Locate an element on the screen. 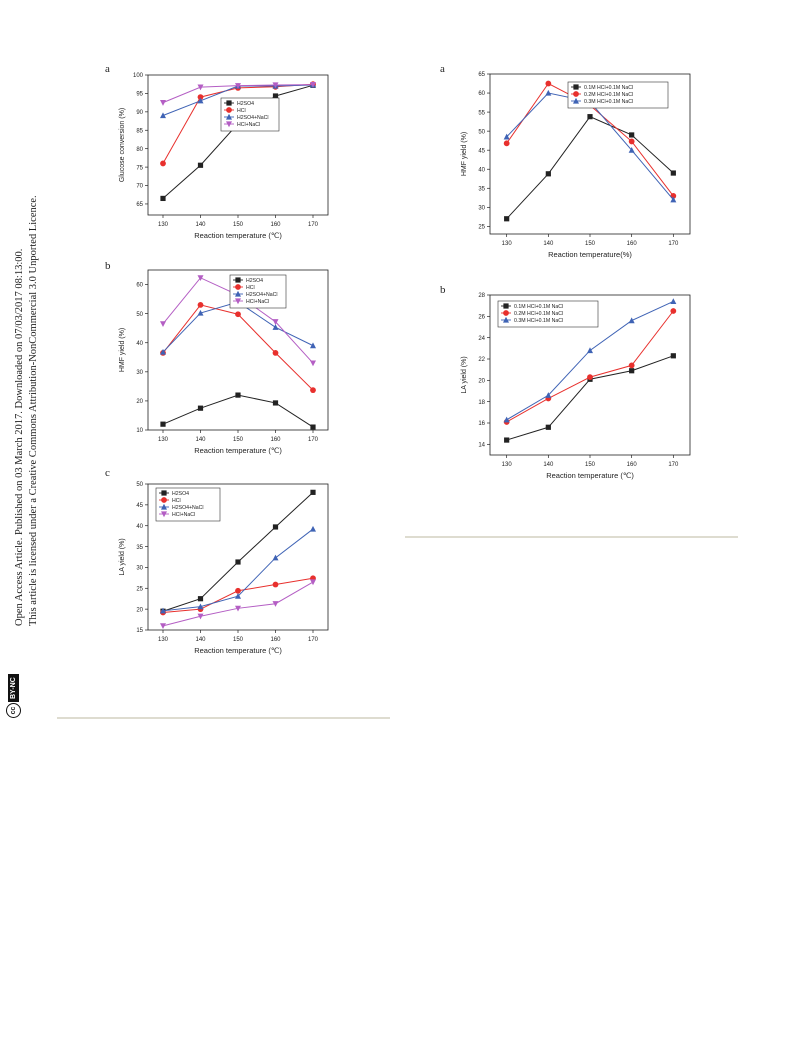  y-tick-label: 25 is located at coordinates (139, 589).